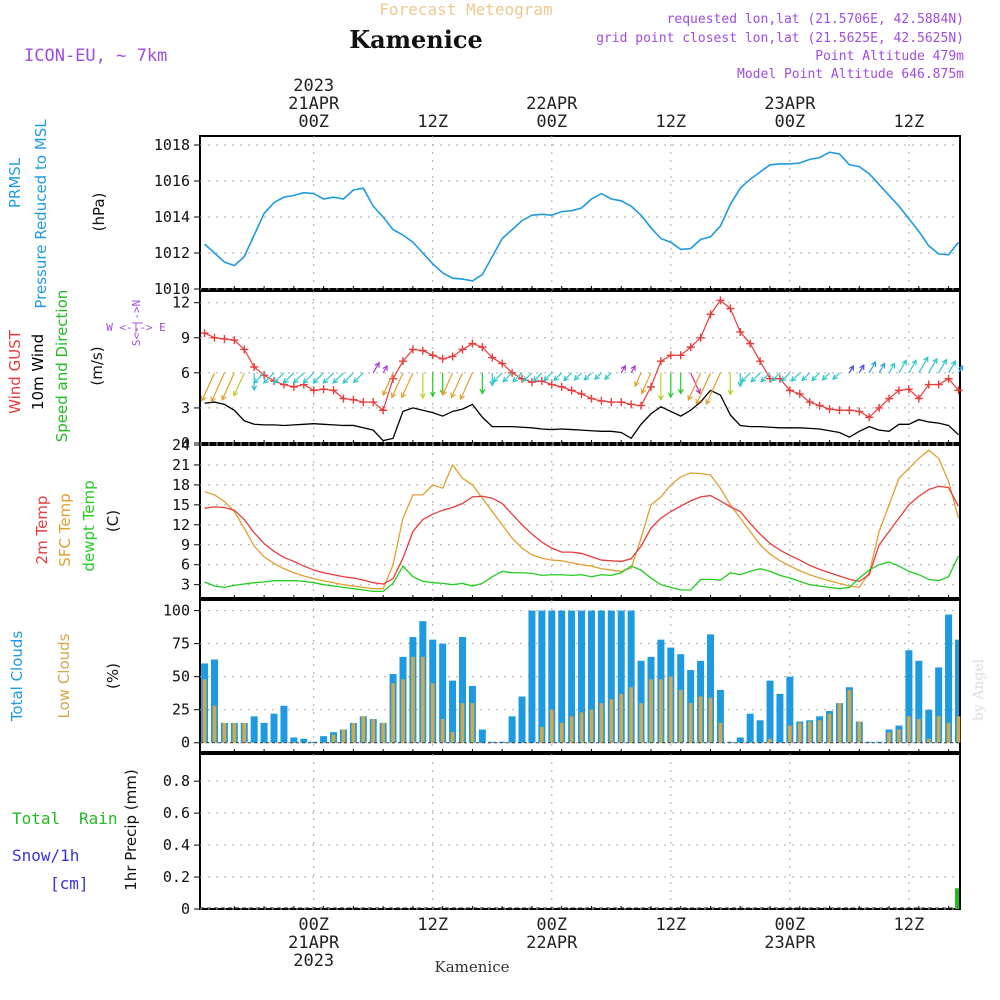 Image resolution: width=1000 pixels, height=1000 pixels. I want to click on low-clouds-label: Low Clouds, so click(64, 675).